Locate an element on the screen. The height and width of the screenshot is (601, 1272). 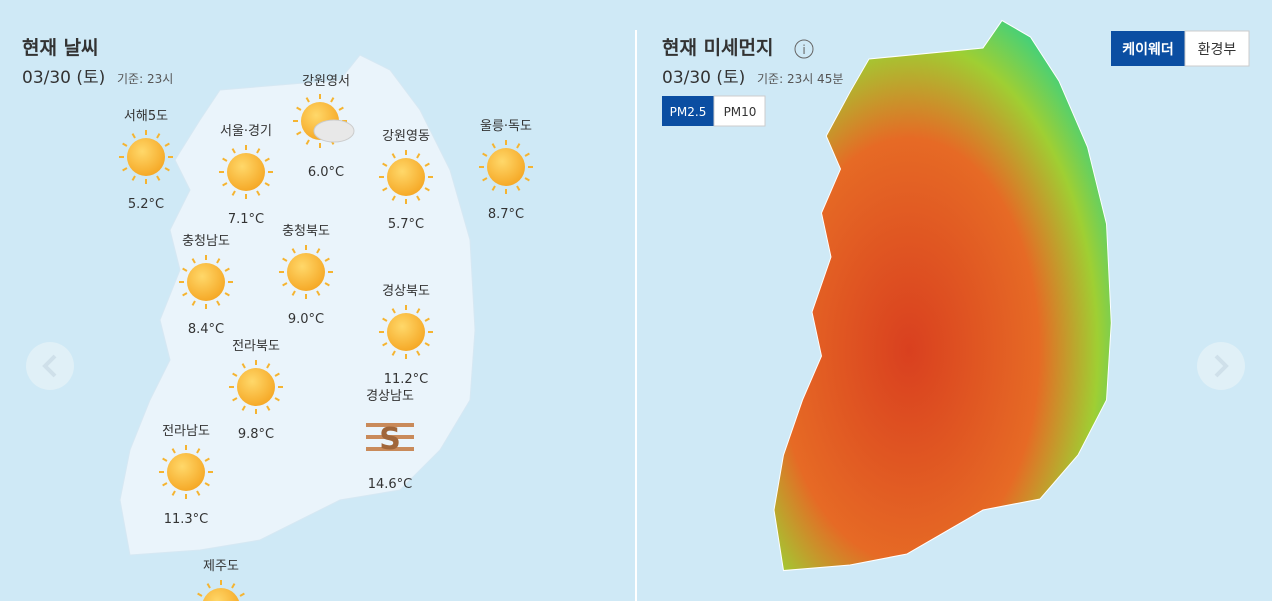
prev-arrow is located at coordinates (49, 366).